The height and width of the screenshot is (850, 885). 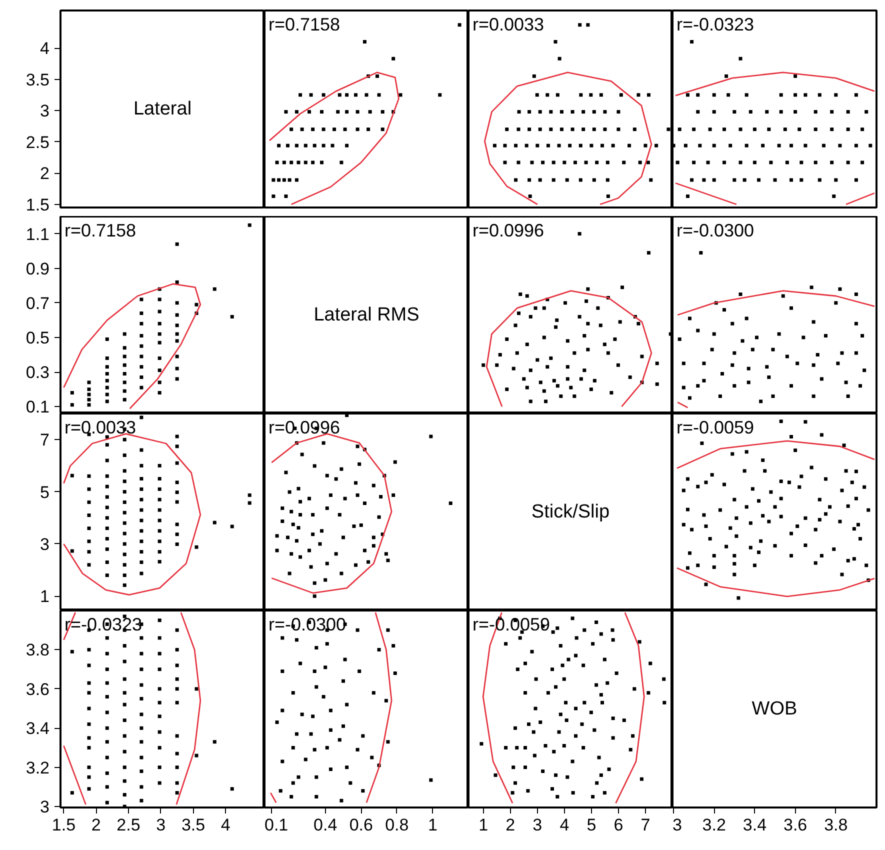 What do you see at coordinates (619, 825) in the screenshot?
I see `x-tick-label: 6` at bounding box center [619, 825].